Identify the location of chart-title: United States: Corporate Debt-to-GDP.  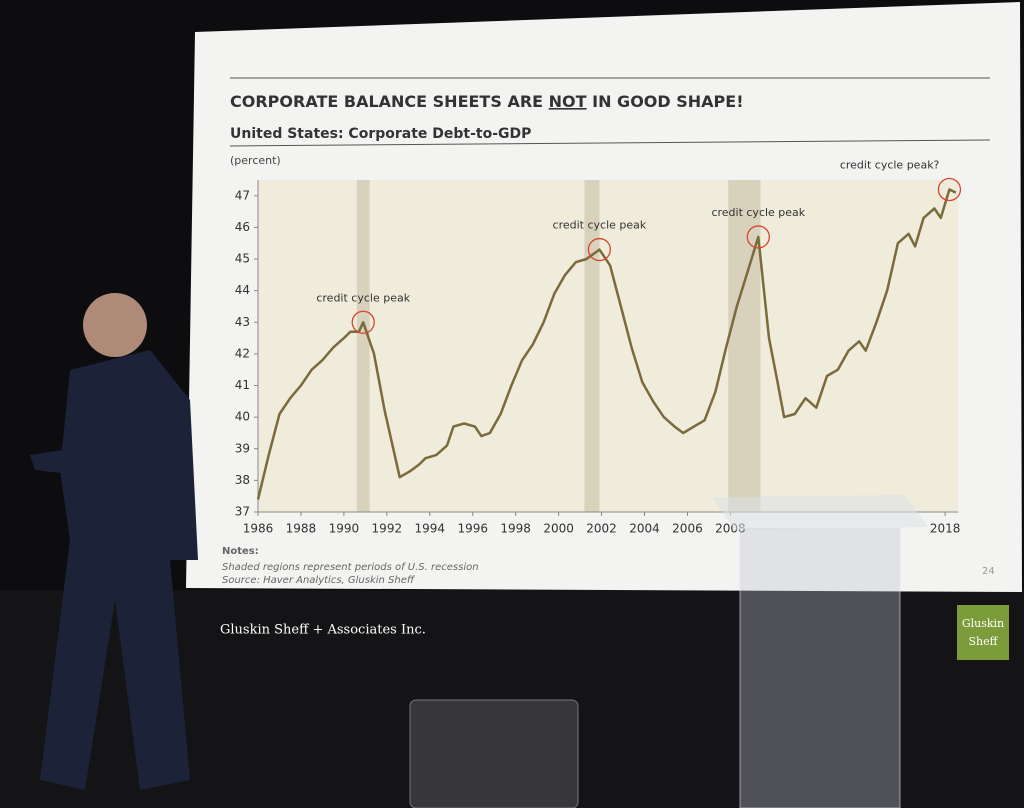
(380, 134).